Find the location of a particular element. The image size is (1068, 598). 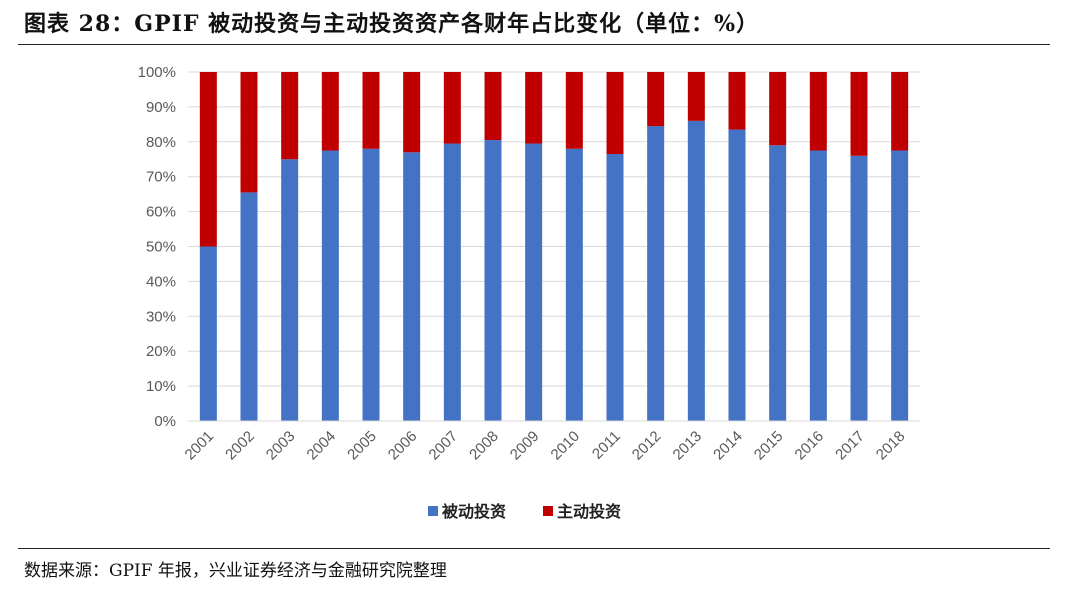

x-tick-label: 2004 is located at coordinates (322, 446).